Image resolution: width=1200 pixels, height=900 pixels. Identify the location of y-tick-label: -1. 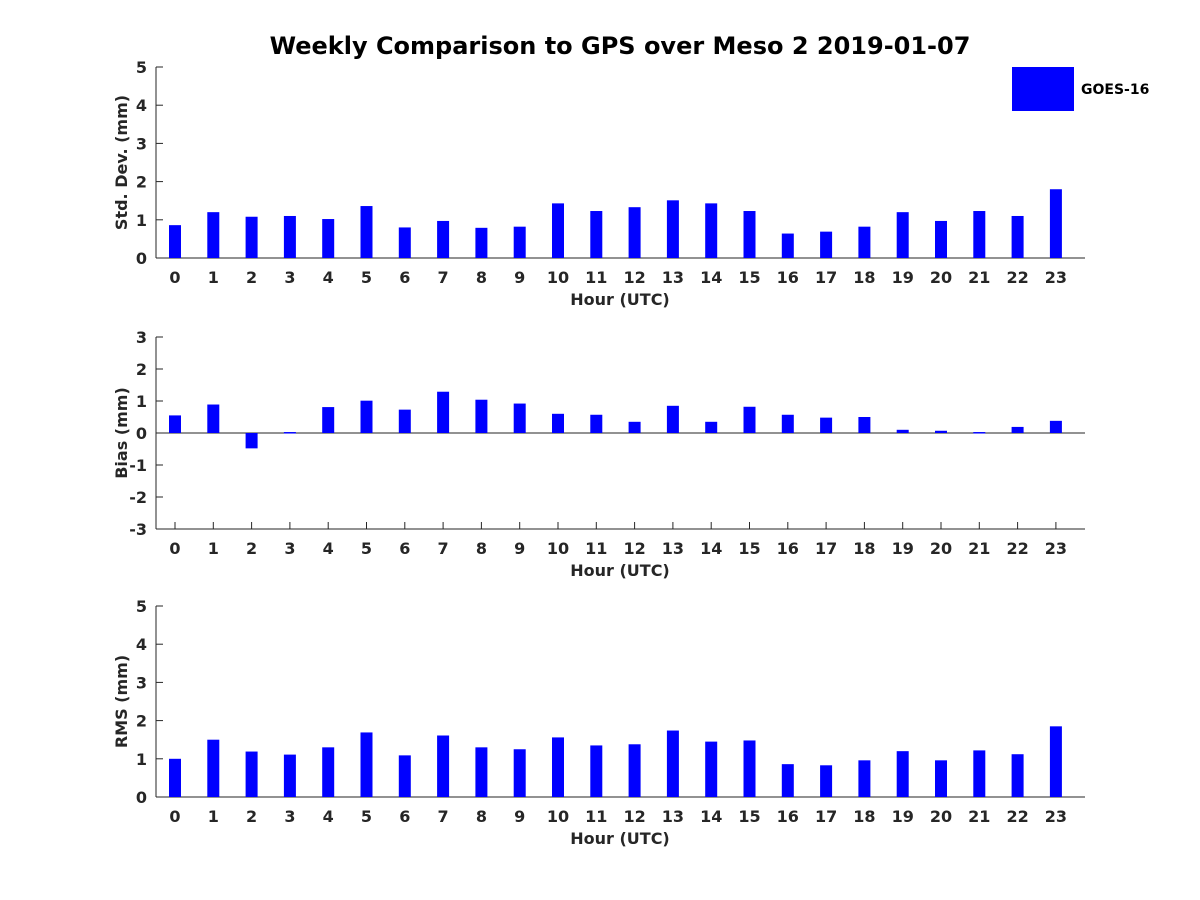
(138, 465).